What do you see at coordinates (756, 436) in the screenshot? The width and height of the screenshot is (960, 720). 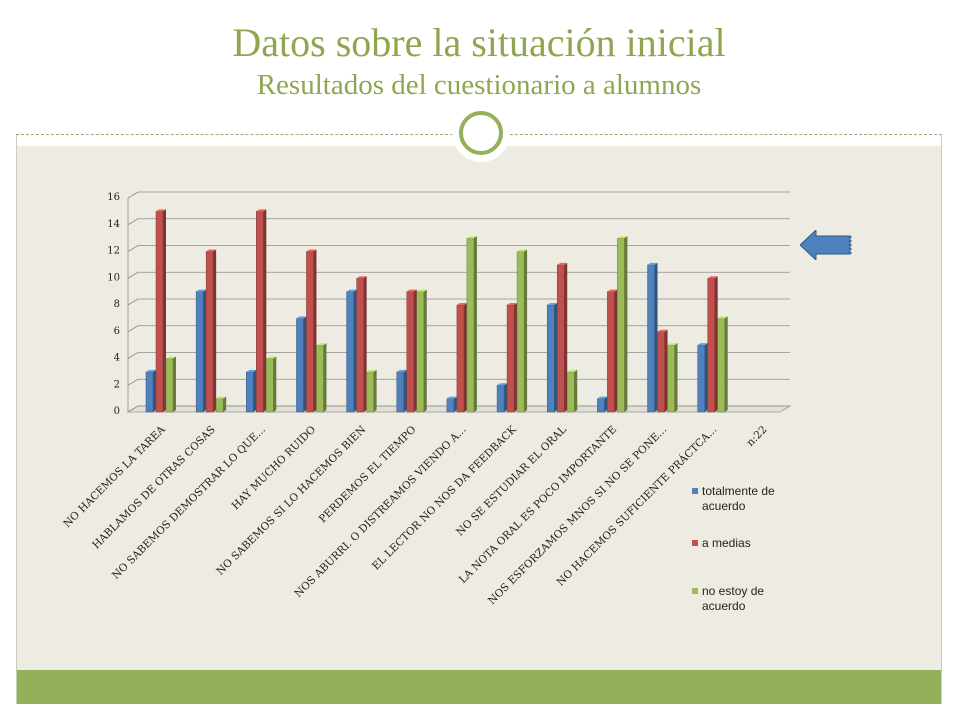 I see `category-label: n:22` at bounding box center [756, 436].